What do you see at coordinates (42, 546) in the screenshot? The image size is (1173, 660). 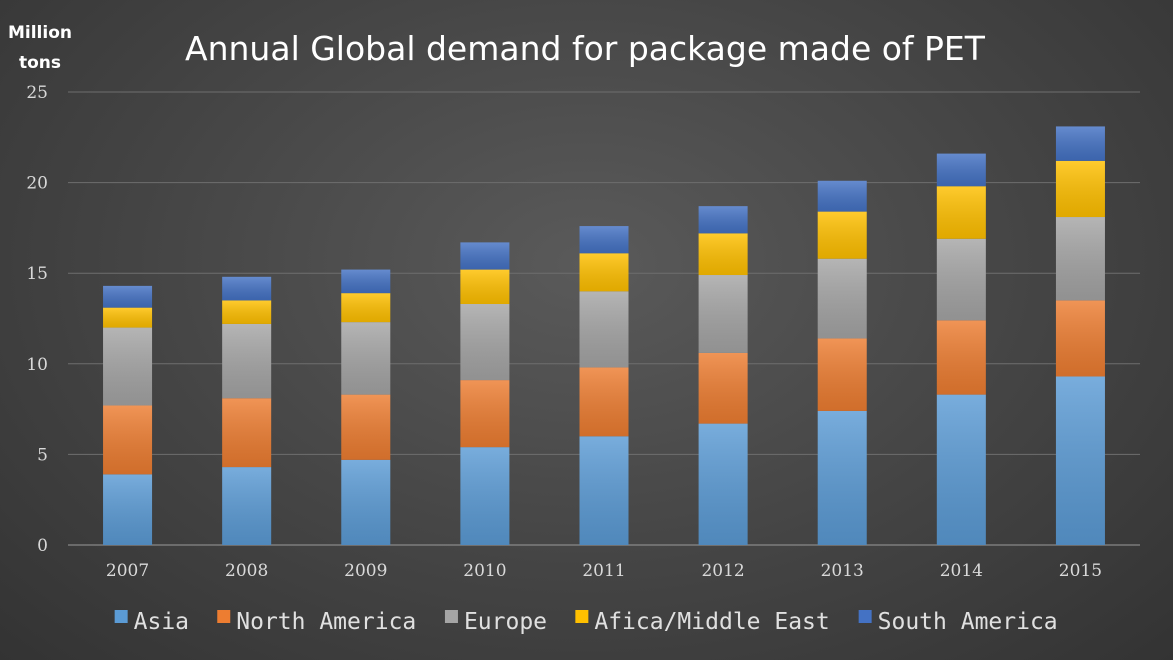 I see `y-tick-label: 0` at bounding box center [42, 546].